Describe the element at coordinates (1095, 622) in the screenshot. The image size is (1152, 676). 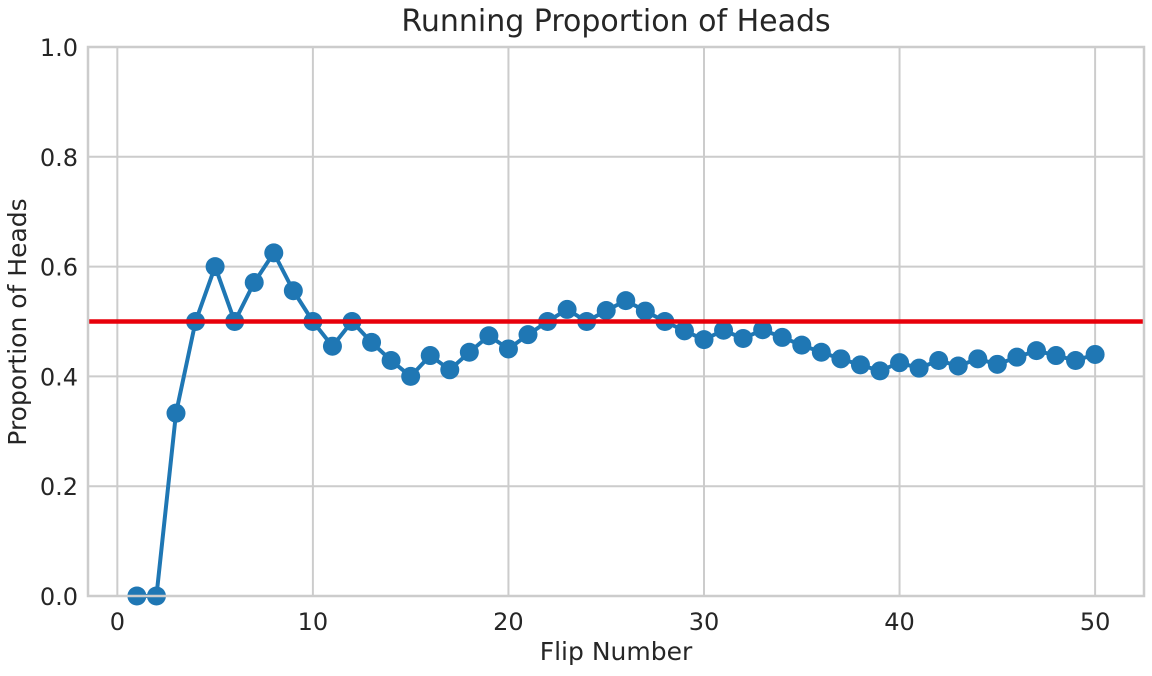
I see `x-tick-label: 50` at that location.